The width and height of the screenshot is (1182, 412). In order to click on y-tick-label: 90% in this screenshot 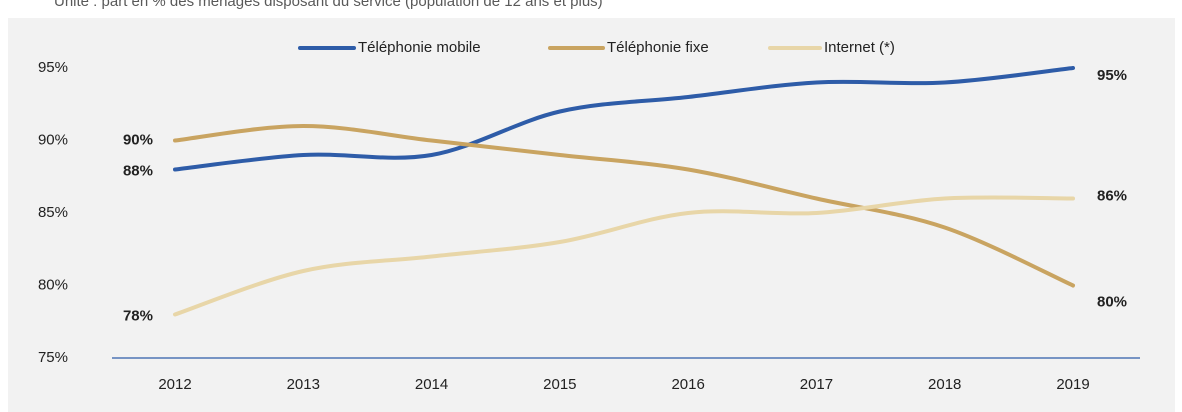, I will do `click(53, 139)`.